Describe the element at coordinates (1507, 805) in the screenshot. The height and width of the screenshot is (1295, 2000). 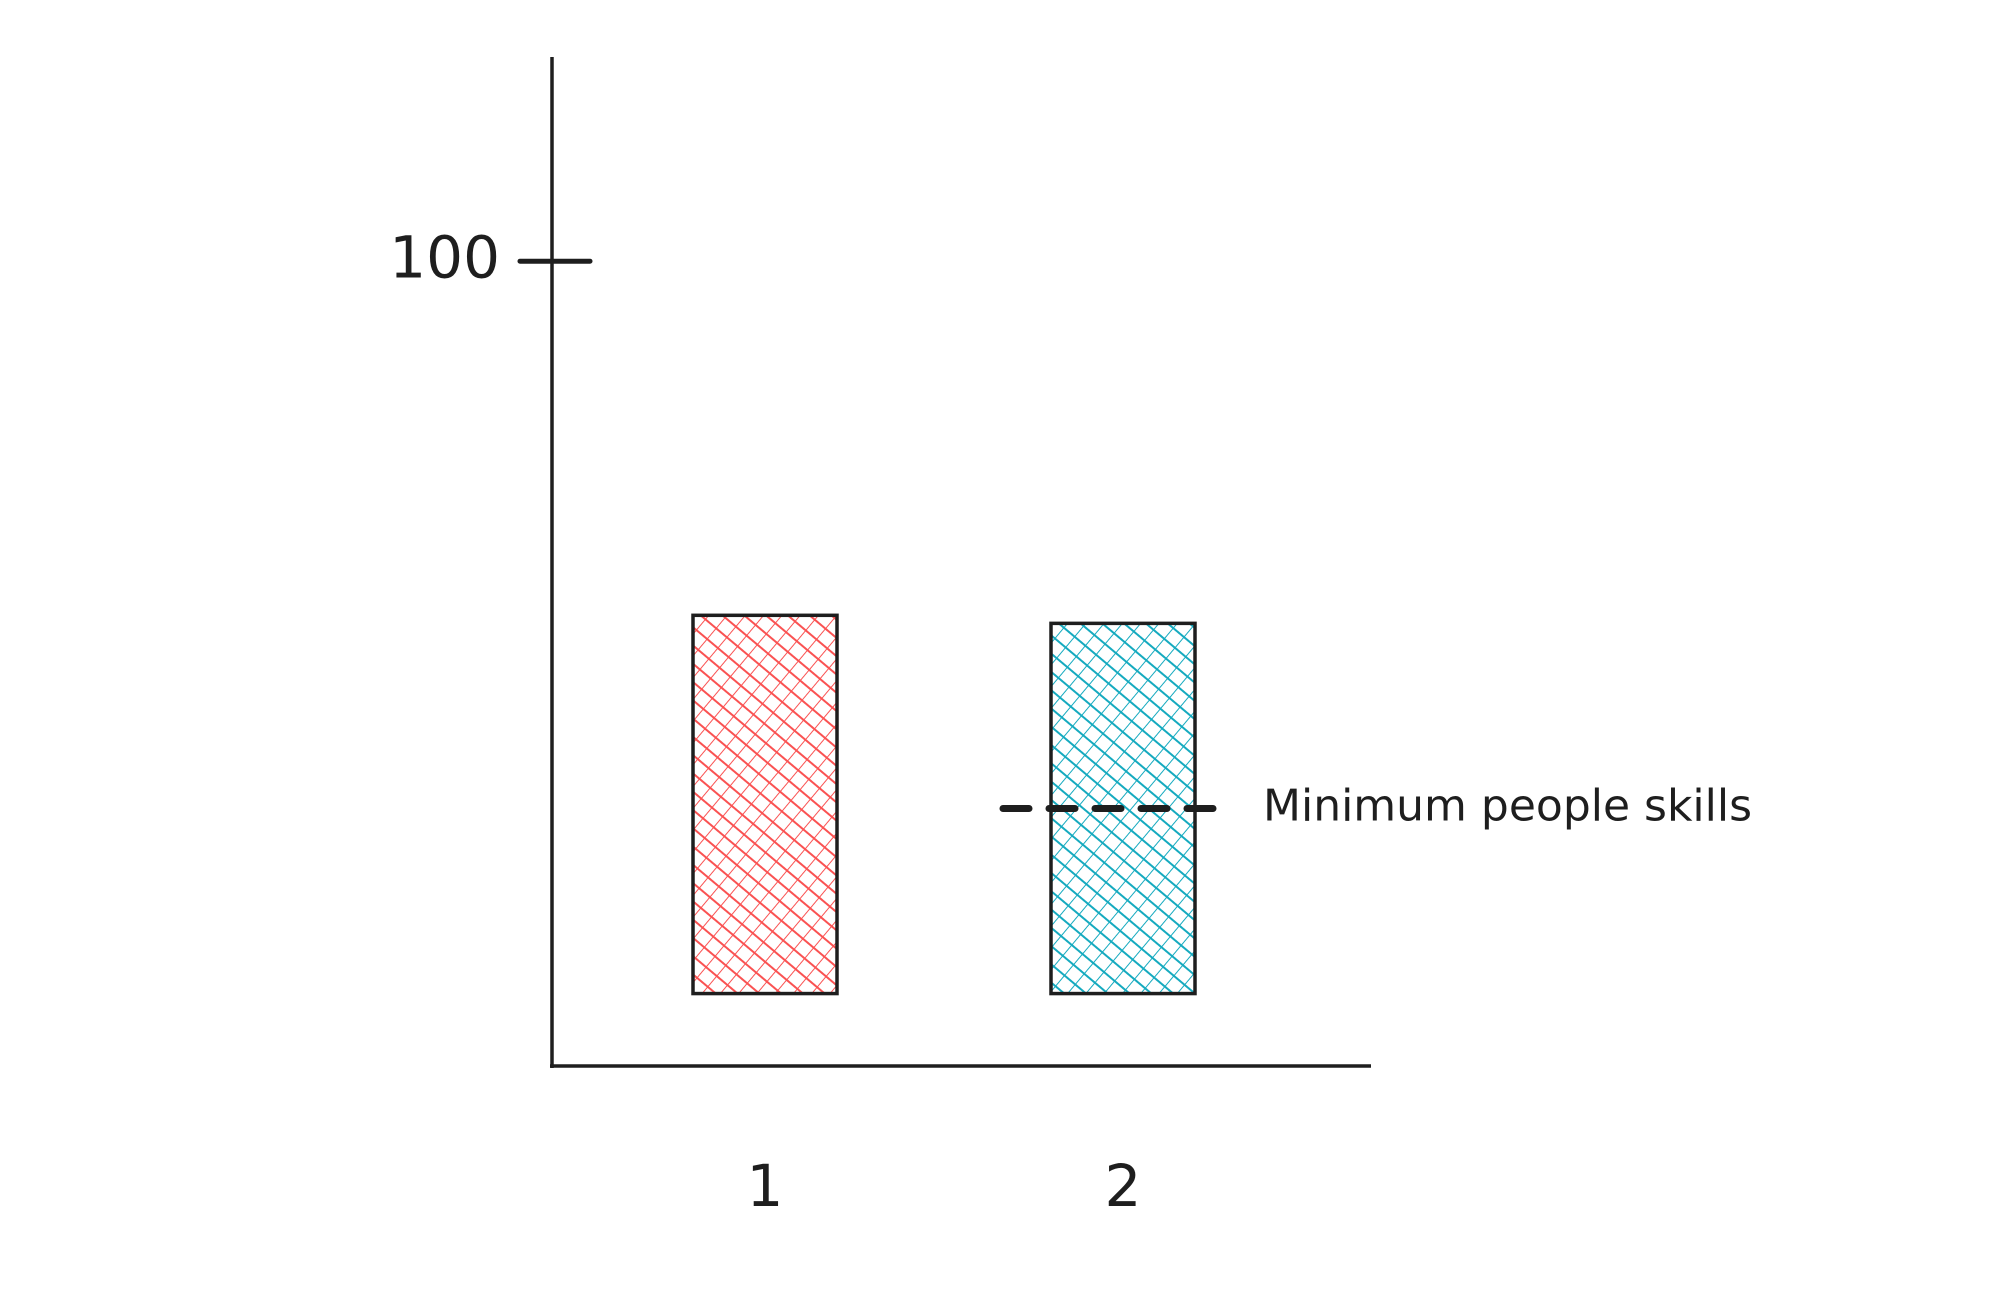
I see `reference-label: Minimum people skills` at that location.